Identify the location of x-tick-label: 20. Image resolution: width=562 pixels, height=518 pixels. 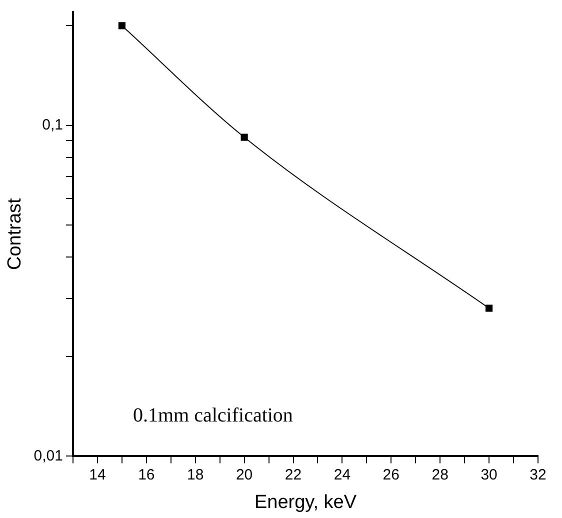
(244, 475).